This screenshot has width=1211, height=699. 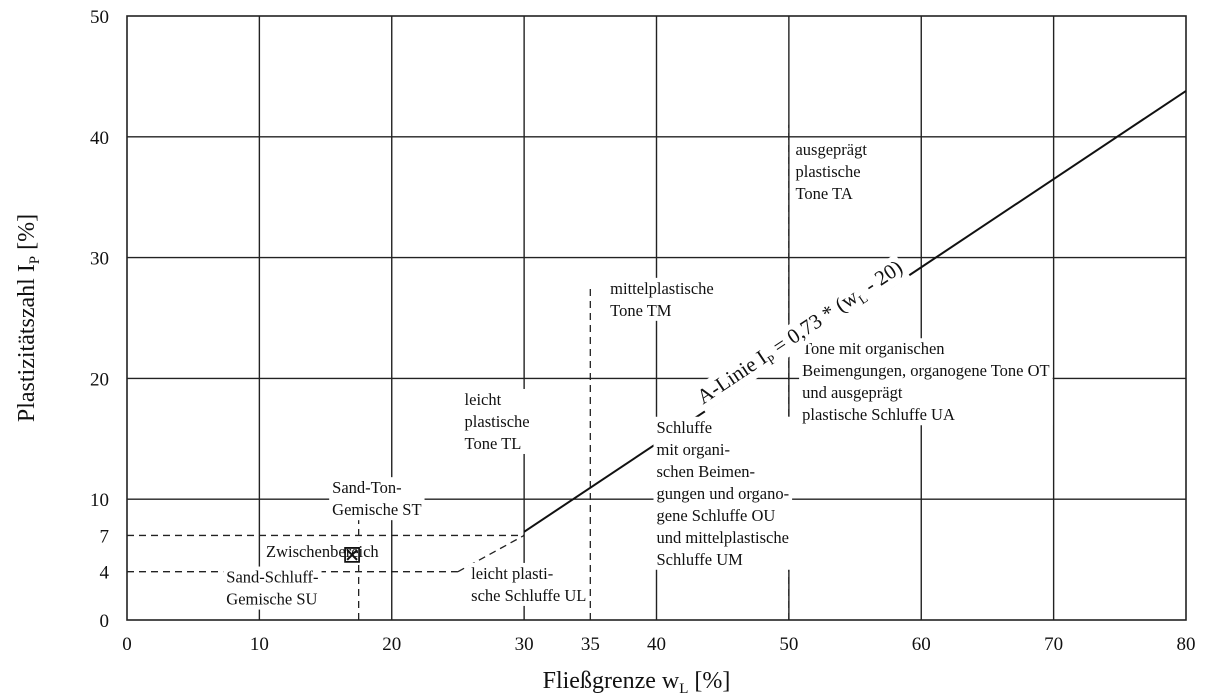 I want to click on region-label-line: Gemische SU, so click(x=271, y=599).